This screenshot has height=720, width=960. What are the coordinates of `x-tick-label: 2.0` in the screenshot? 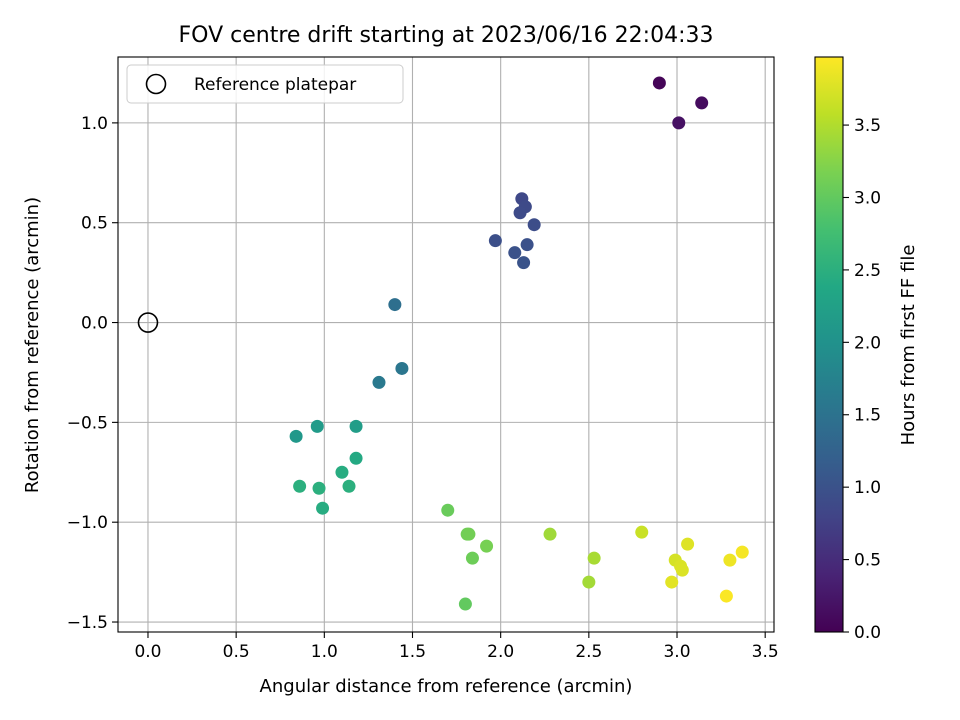 It's located at (500, 652).